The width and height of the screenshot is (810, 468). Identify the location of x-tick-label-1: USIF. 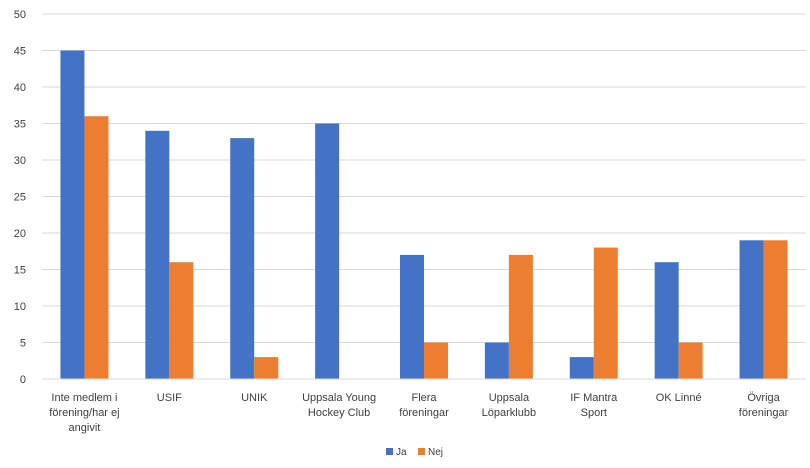
(169, 398).